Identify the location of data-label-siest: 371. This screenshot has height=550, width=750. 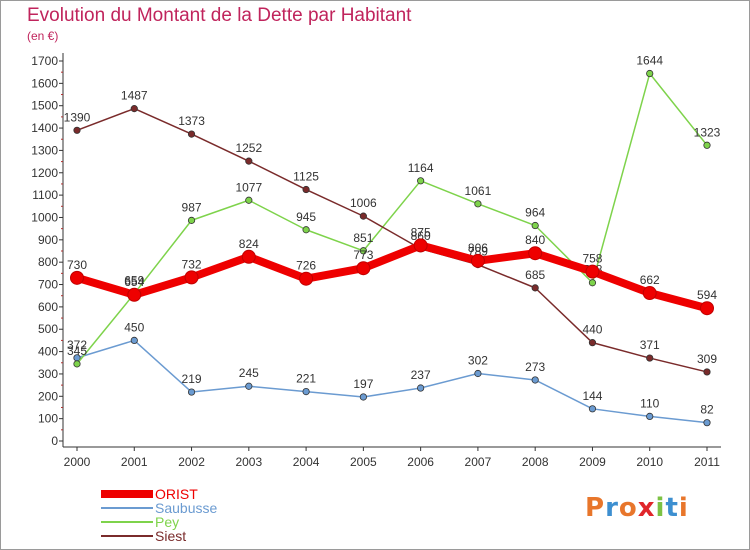
(650, 345).